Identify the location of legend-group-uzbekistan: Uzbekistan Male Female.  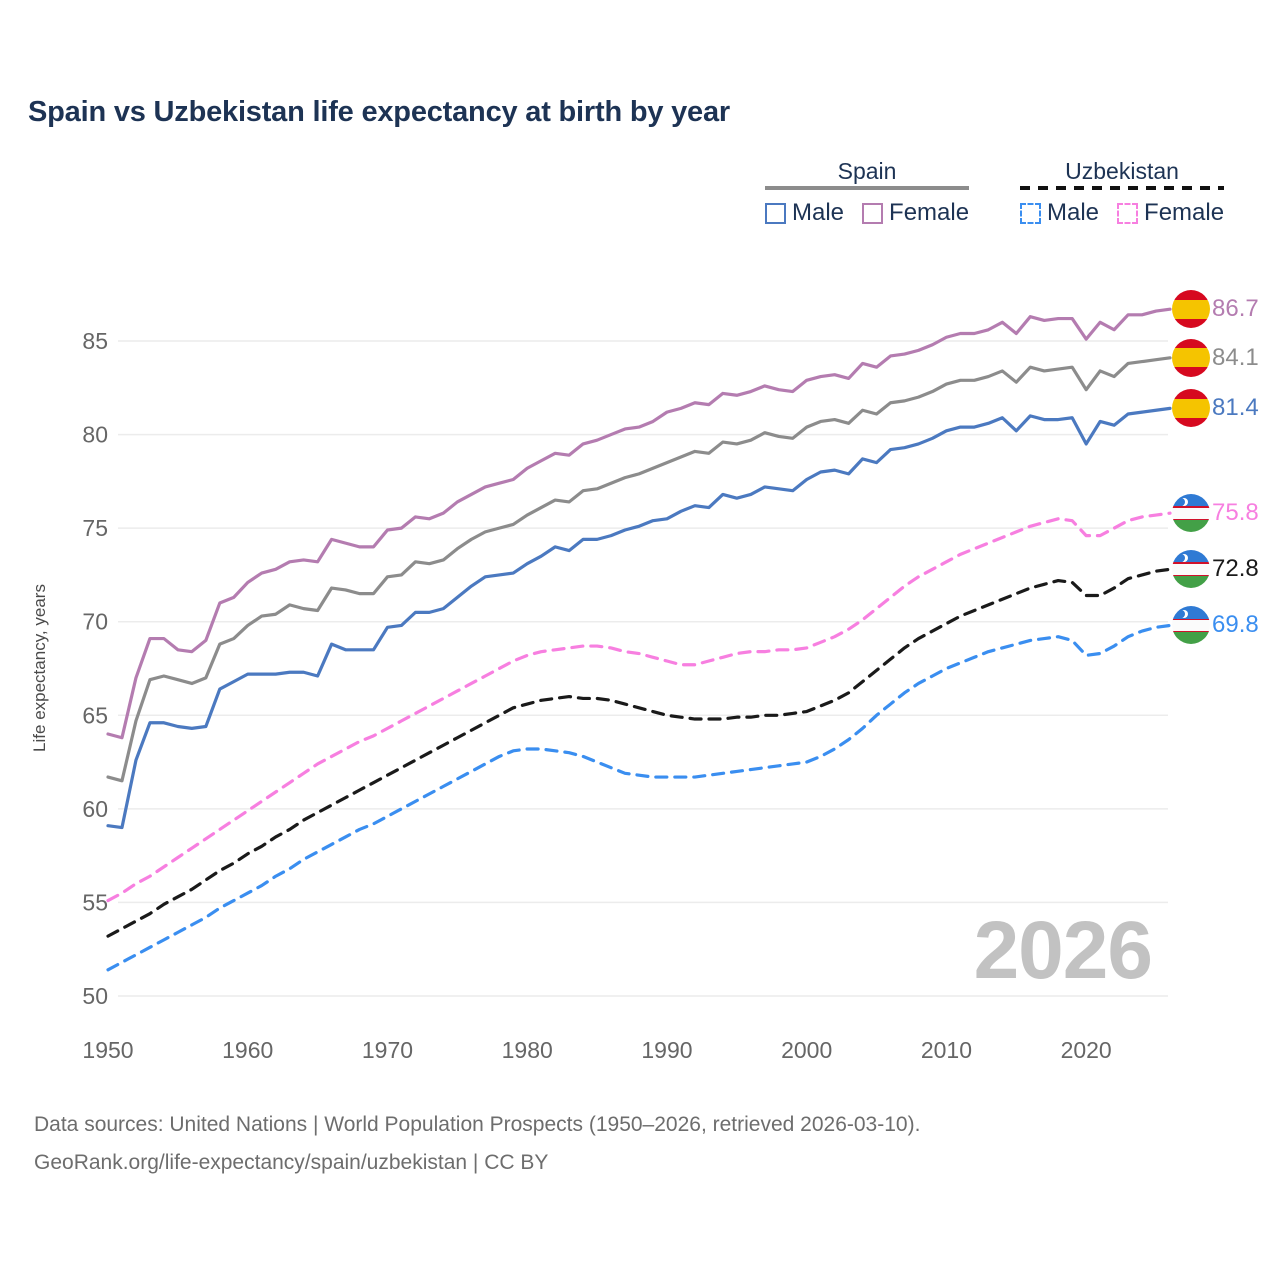
(1122, 192).